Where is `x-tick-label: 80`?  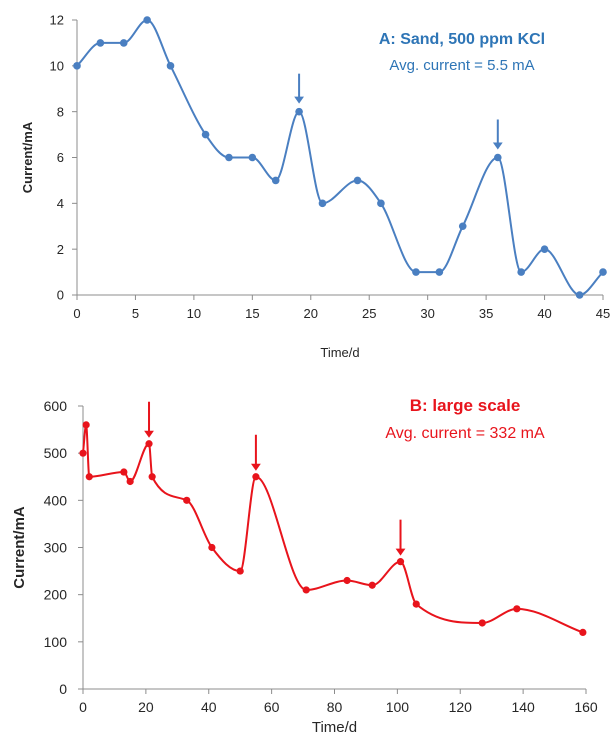
x-tick-label: 80 is located at coordinates (335, 707).